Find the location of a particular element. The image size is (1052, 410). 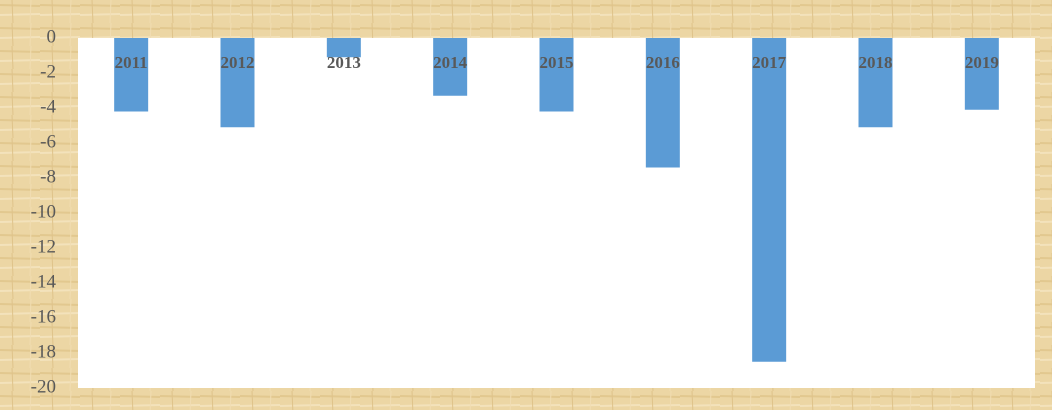

y-tick-label: -6 is located at coordinates (48, 141).